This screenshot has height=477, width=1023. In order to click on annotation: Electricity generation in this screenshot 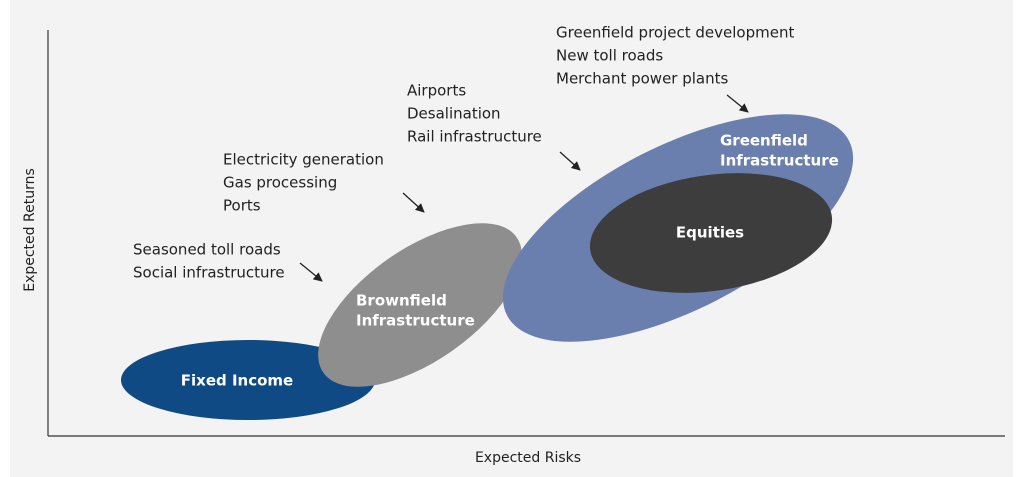, I will do `click(303, 160)`.